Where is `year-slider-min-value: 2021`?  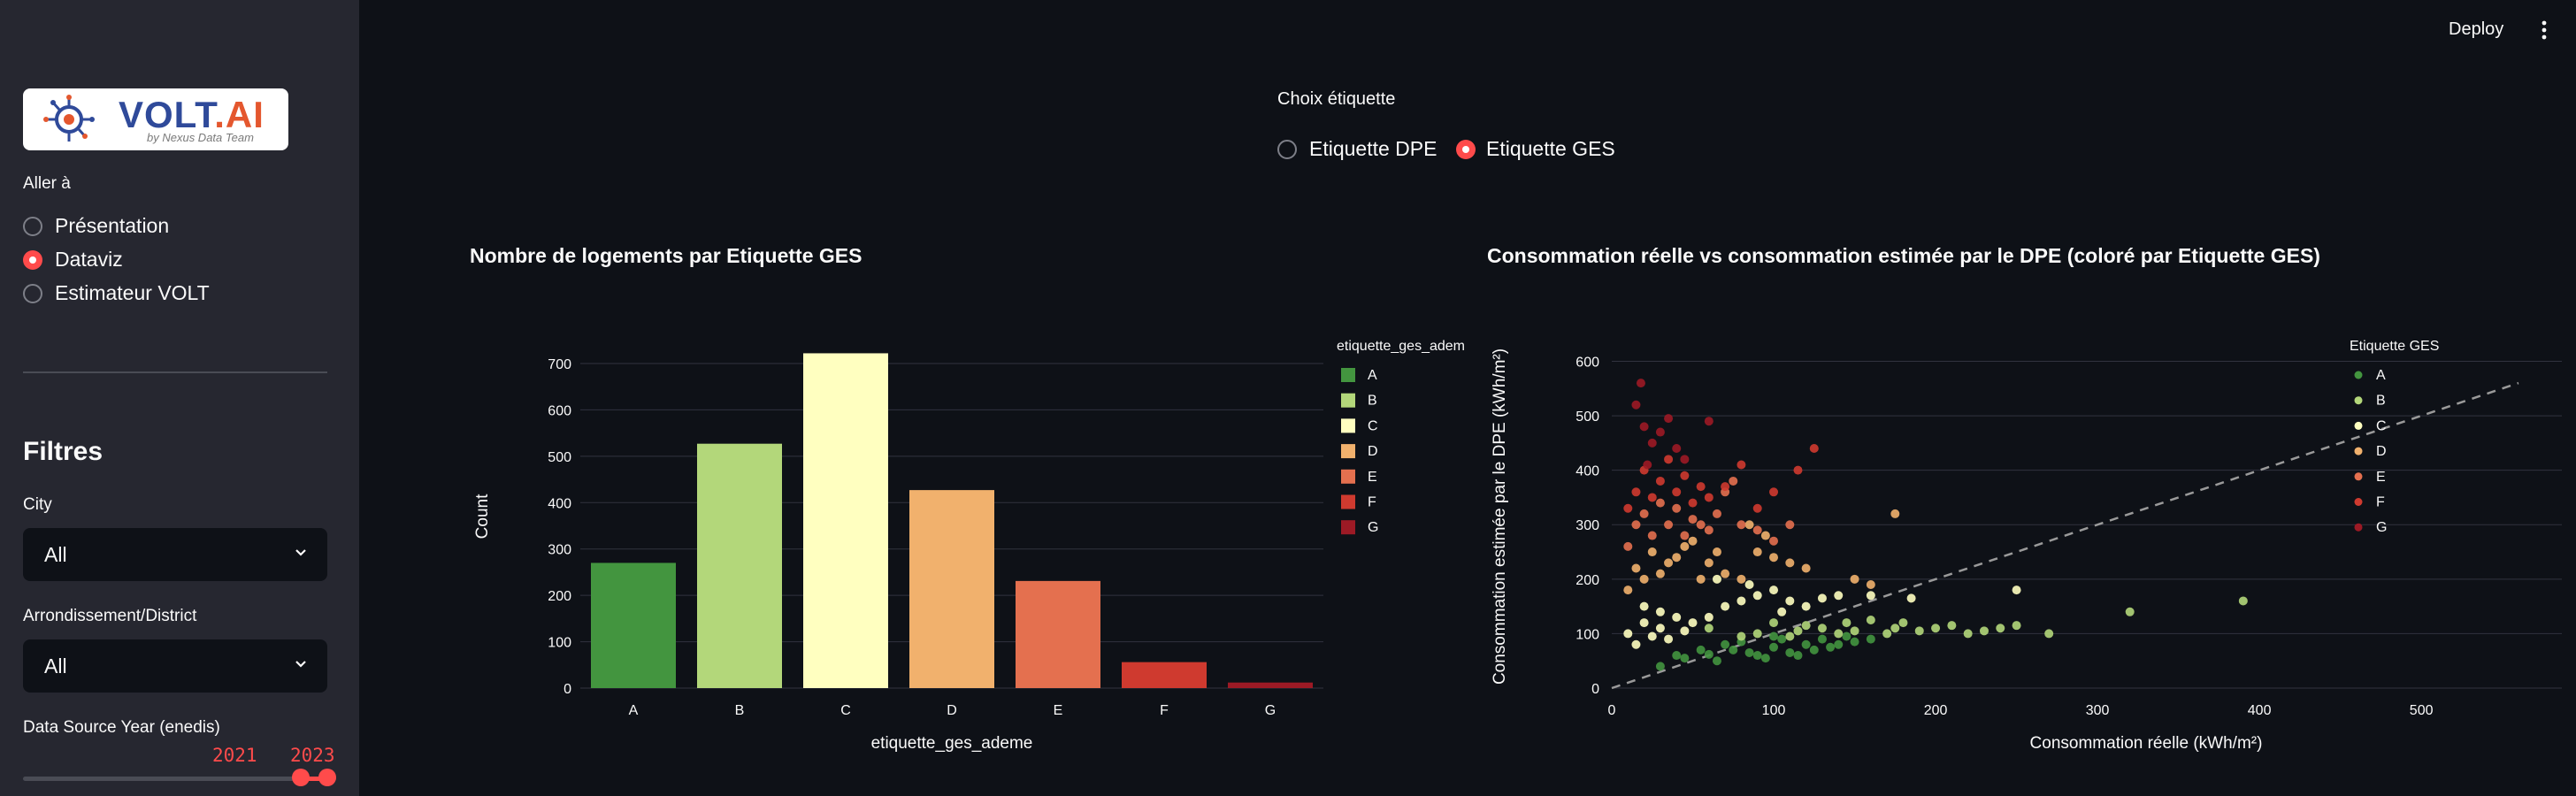
year-slider-min-value: 2021 is located at coordinates (234, 755).